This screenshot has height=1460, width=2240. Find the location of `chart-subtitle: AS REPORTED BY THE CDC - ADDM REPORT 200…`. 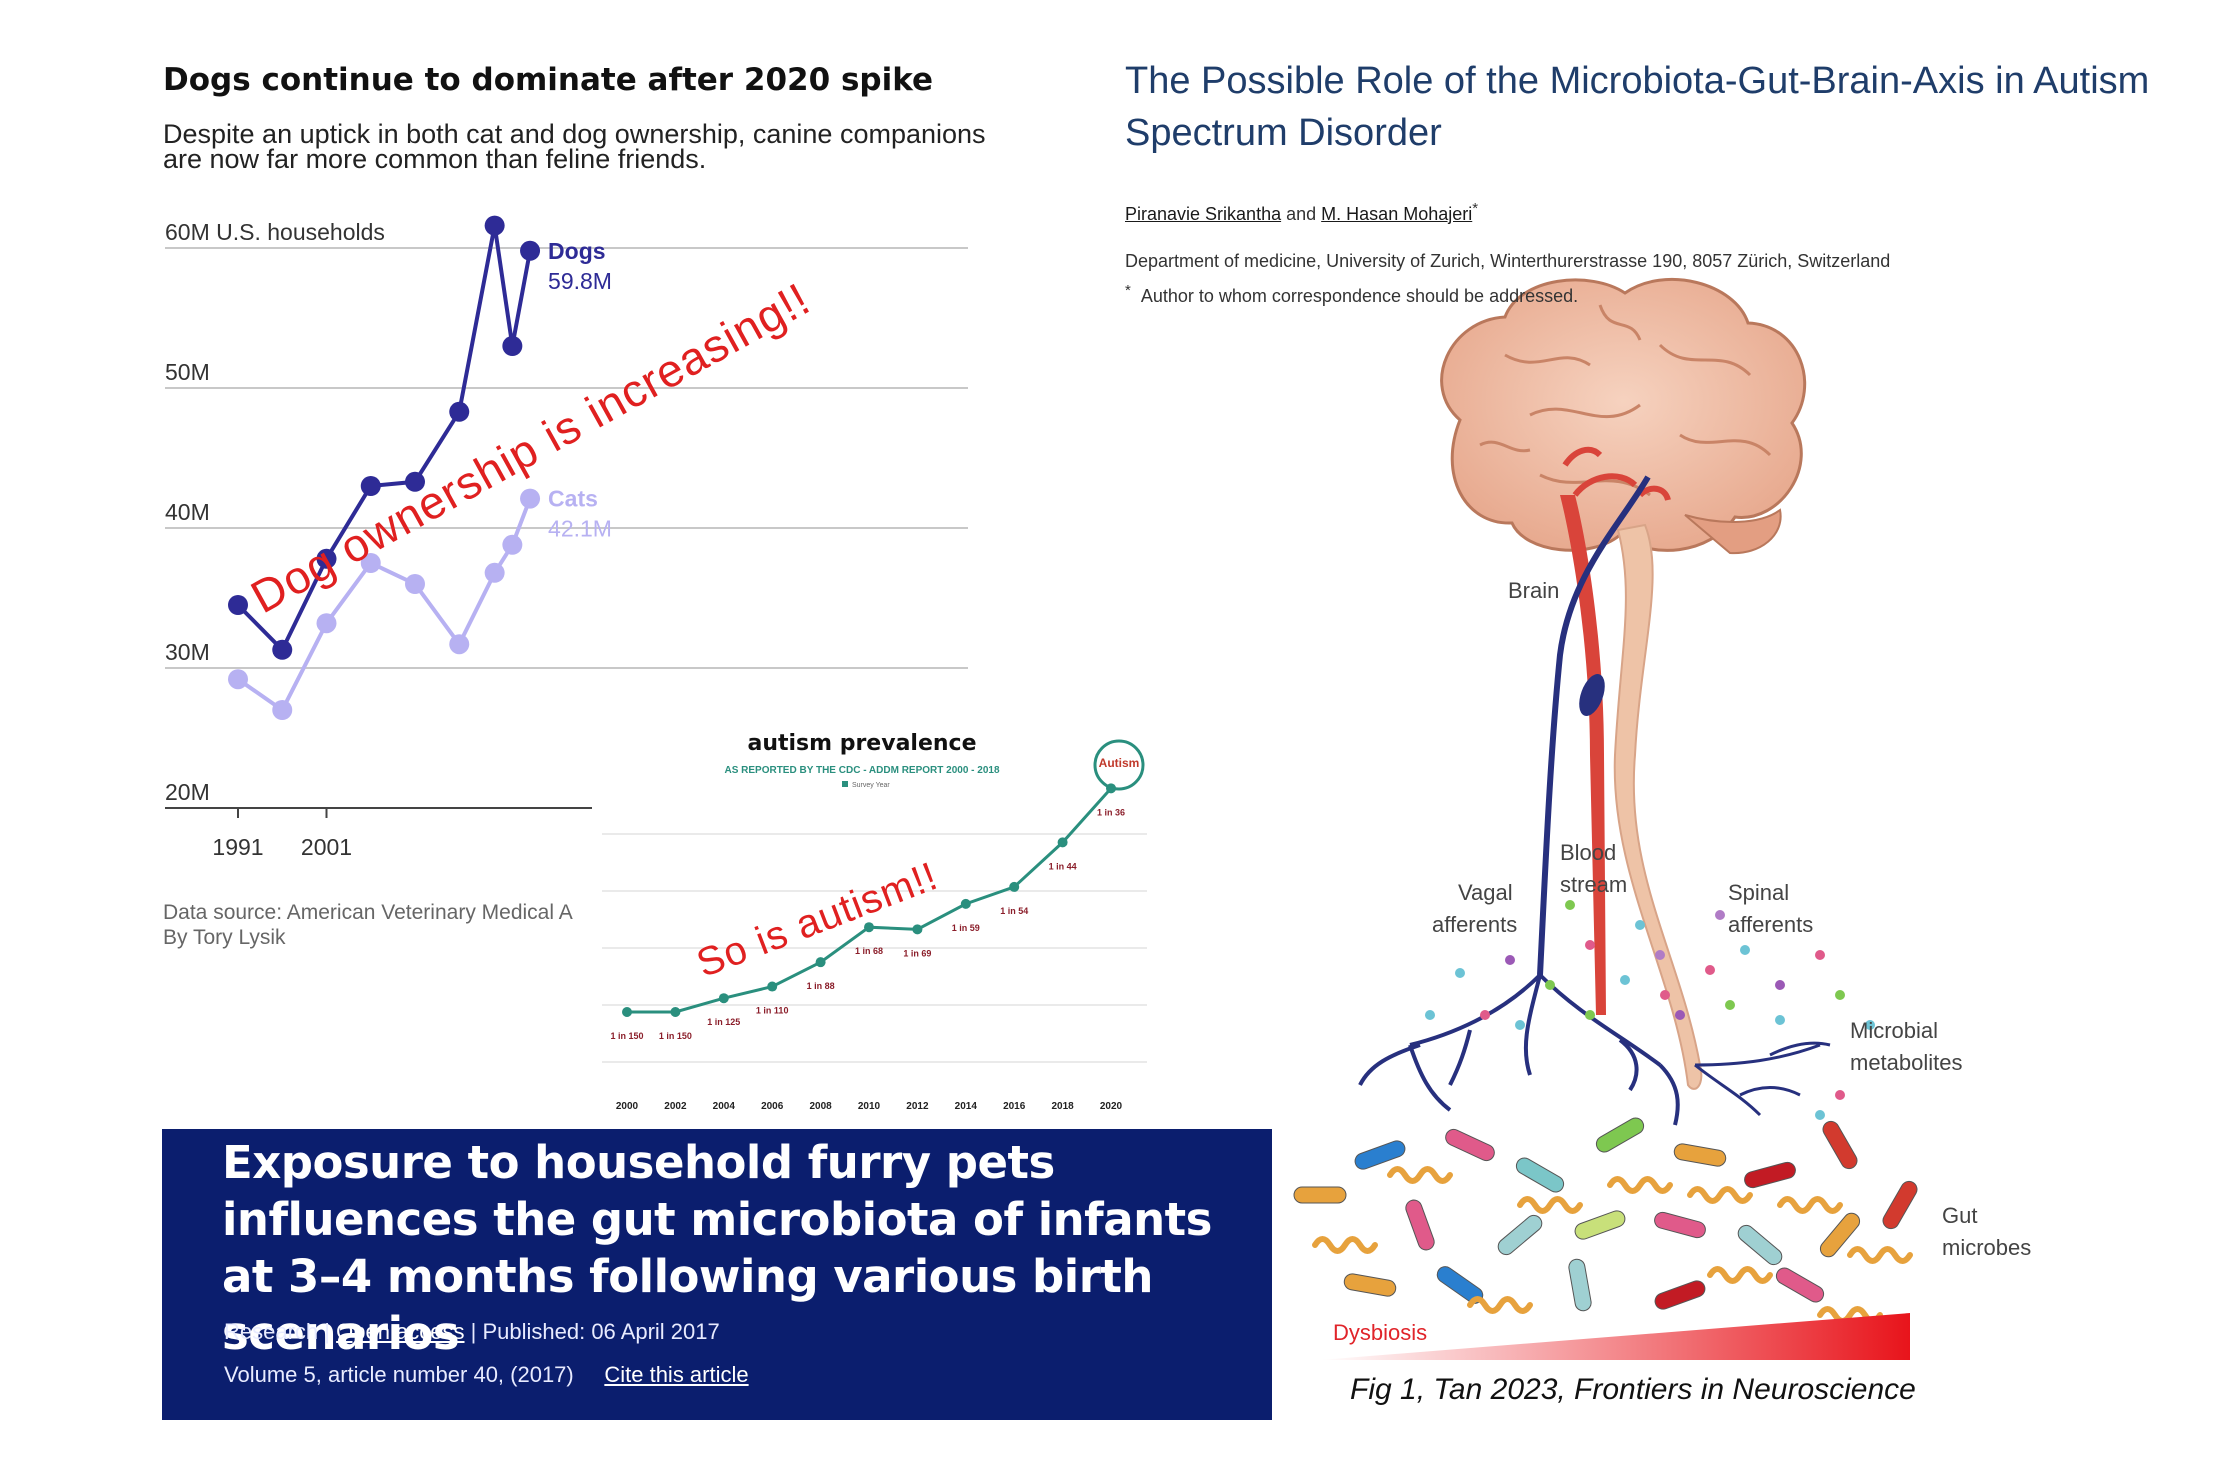

chart-subtitle: AS REPORTED BY THE CDC - ADDM REPORT 200… is located at coordinates (861, 770).